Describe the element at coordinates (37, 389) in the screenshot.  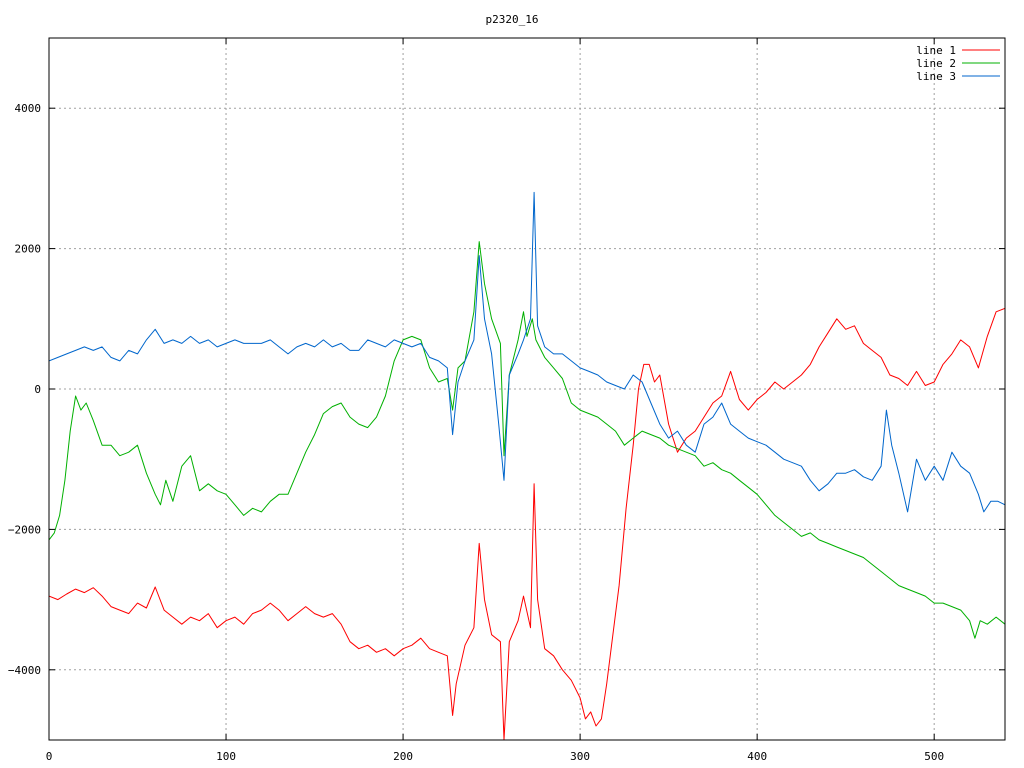
I see `y-tick-label: 0` at that location.